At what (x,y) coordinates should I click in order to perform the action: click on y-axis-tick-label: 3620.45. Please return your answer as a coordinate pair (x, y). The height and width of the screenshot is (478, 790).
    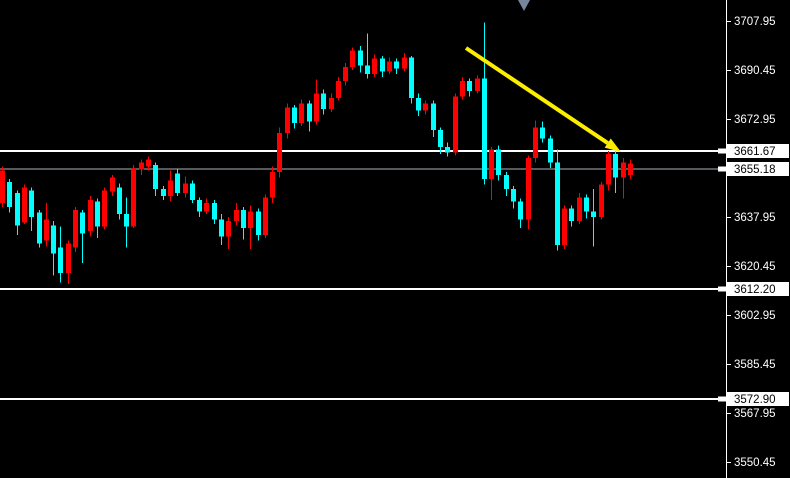
    Looking at the image, I should click on (755, 267).